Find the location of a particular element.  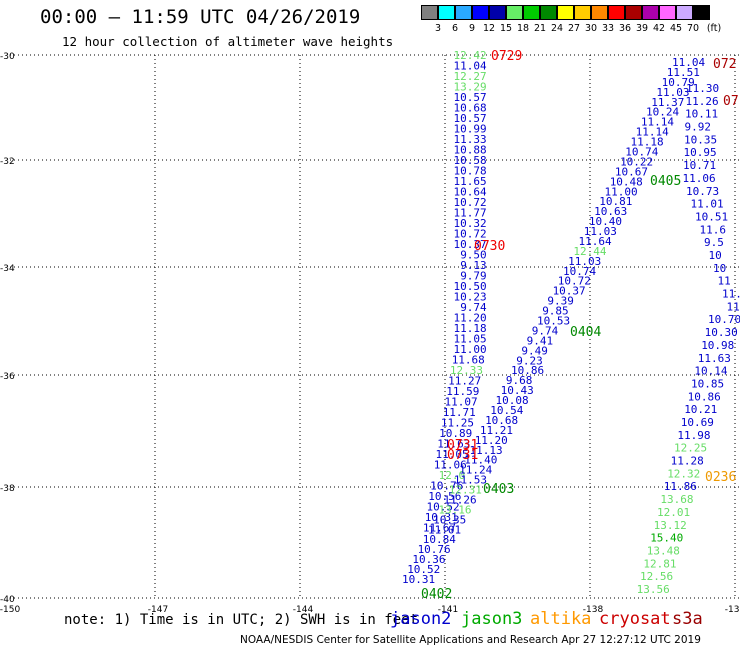

wave-height-label: 11.01 is located at coordinates (707, 204).